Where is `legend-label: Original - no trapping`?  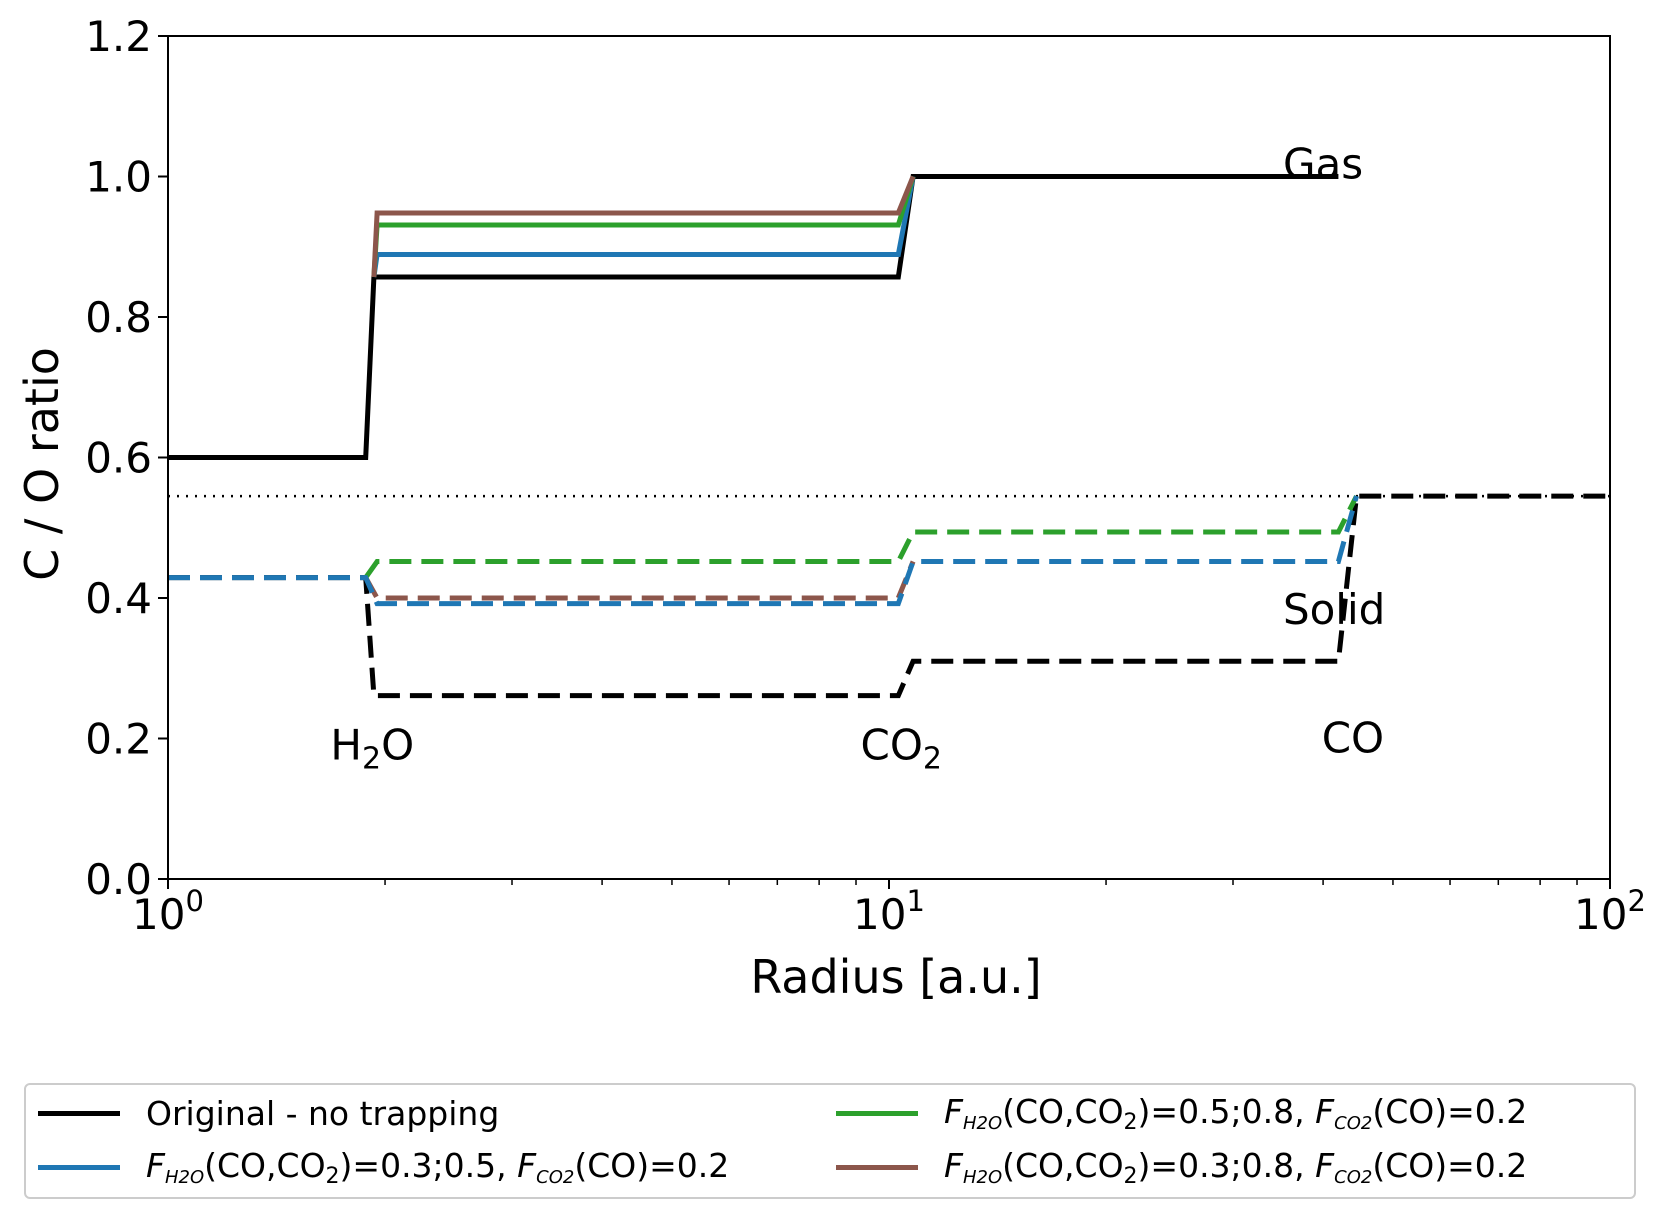 legend-label: Original - no trapping is located at coordinates (323, 1113).